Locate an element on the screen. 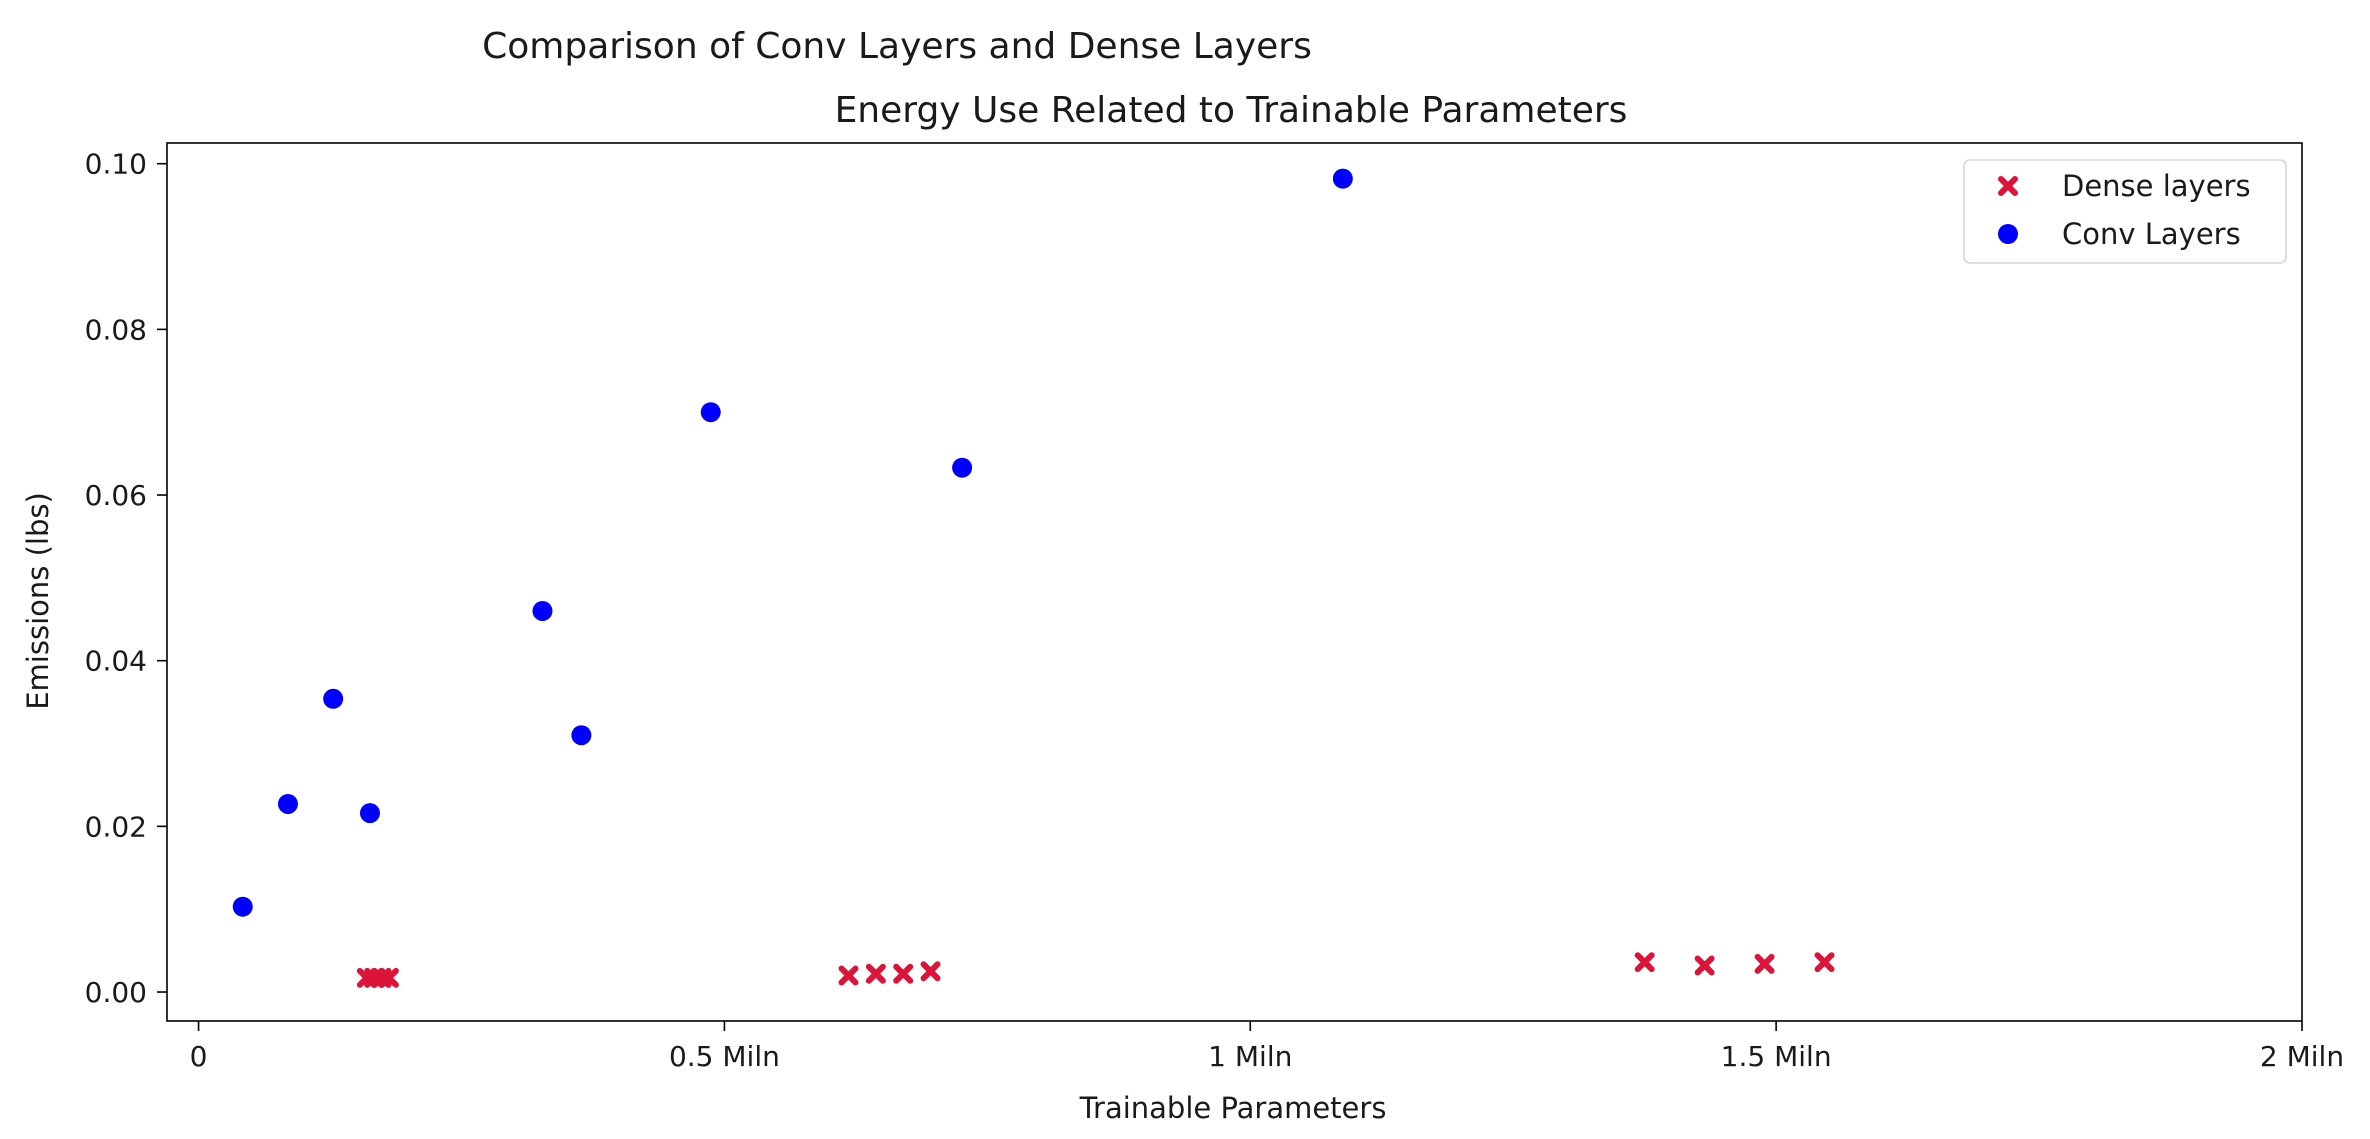 This screenshot has height=1139, width=2370. legend-marker-conv is located at coordinates (2008, 234).